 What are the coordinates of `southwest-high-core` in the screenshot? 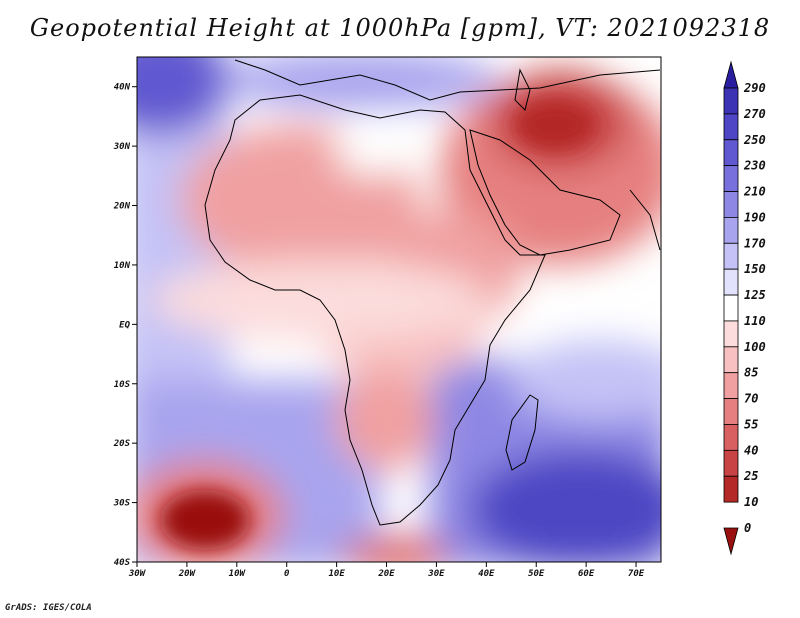 It's located at (205, 520).